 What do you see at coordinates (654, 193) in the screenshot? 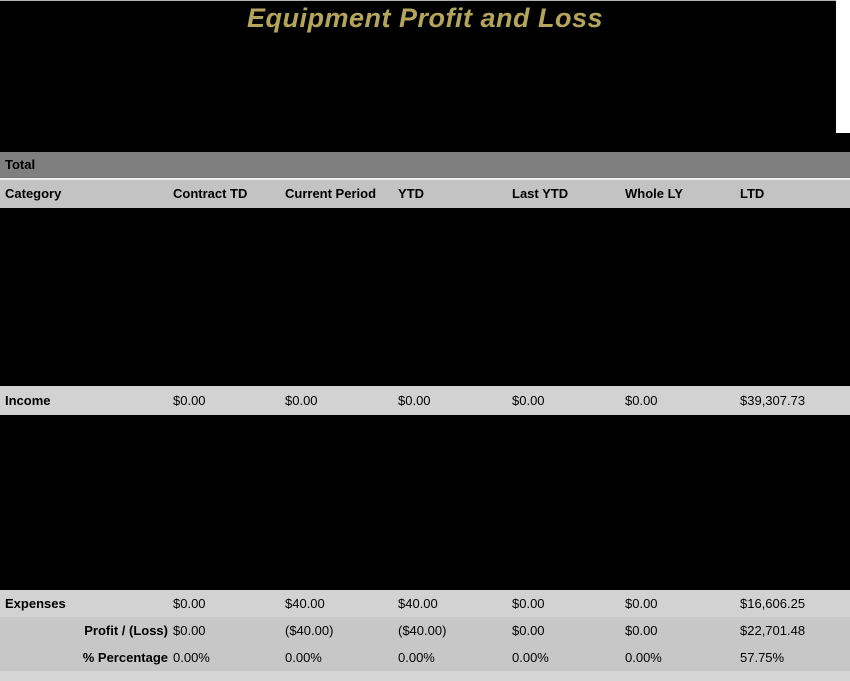
I see `column-header-whole-ly: Whole LY` at bounding box center [654, 193].